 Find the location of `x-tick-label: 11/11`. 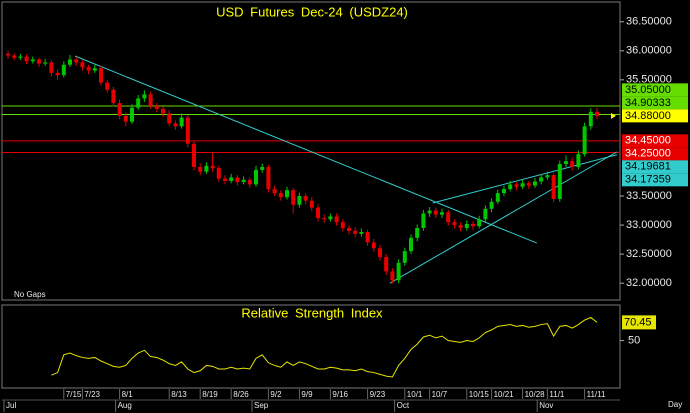

x-tick-label: 11/11 is located at coordinates (596, 394).